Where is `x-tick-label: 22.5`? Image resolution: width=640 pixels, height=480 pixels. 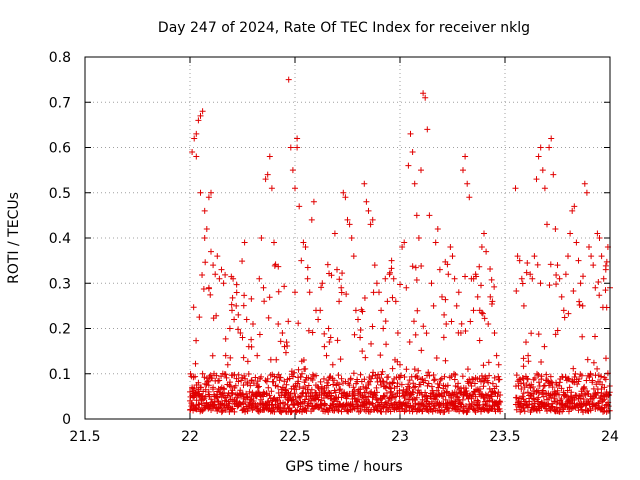 x-tick-label: 22.5 is located at coordinates (294, 437).